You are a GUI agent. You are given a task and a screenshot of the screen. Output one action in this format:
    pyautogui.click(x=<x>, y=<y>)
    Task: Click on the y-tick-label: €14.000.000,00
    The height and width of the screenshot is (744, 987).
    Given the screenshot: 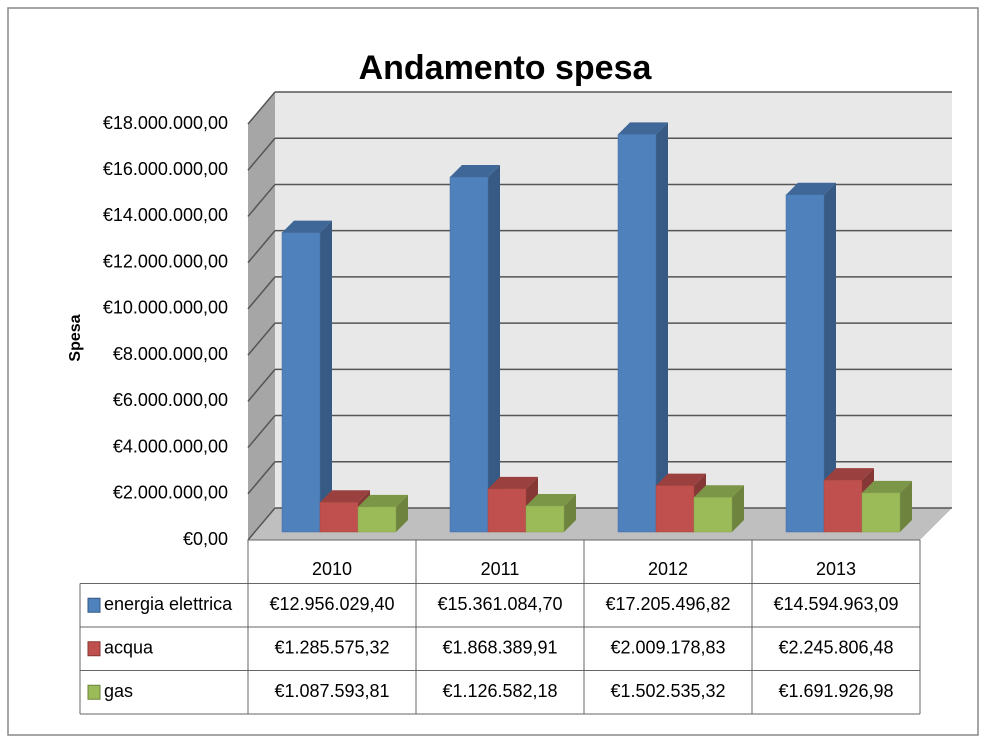 What is the action you would take?
    pyautogui.click(x=165, y=215)
    